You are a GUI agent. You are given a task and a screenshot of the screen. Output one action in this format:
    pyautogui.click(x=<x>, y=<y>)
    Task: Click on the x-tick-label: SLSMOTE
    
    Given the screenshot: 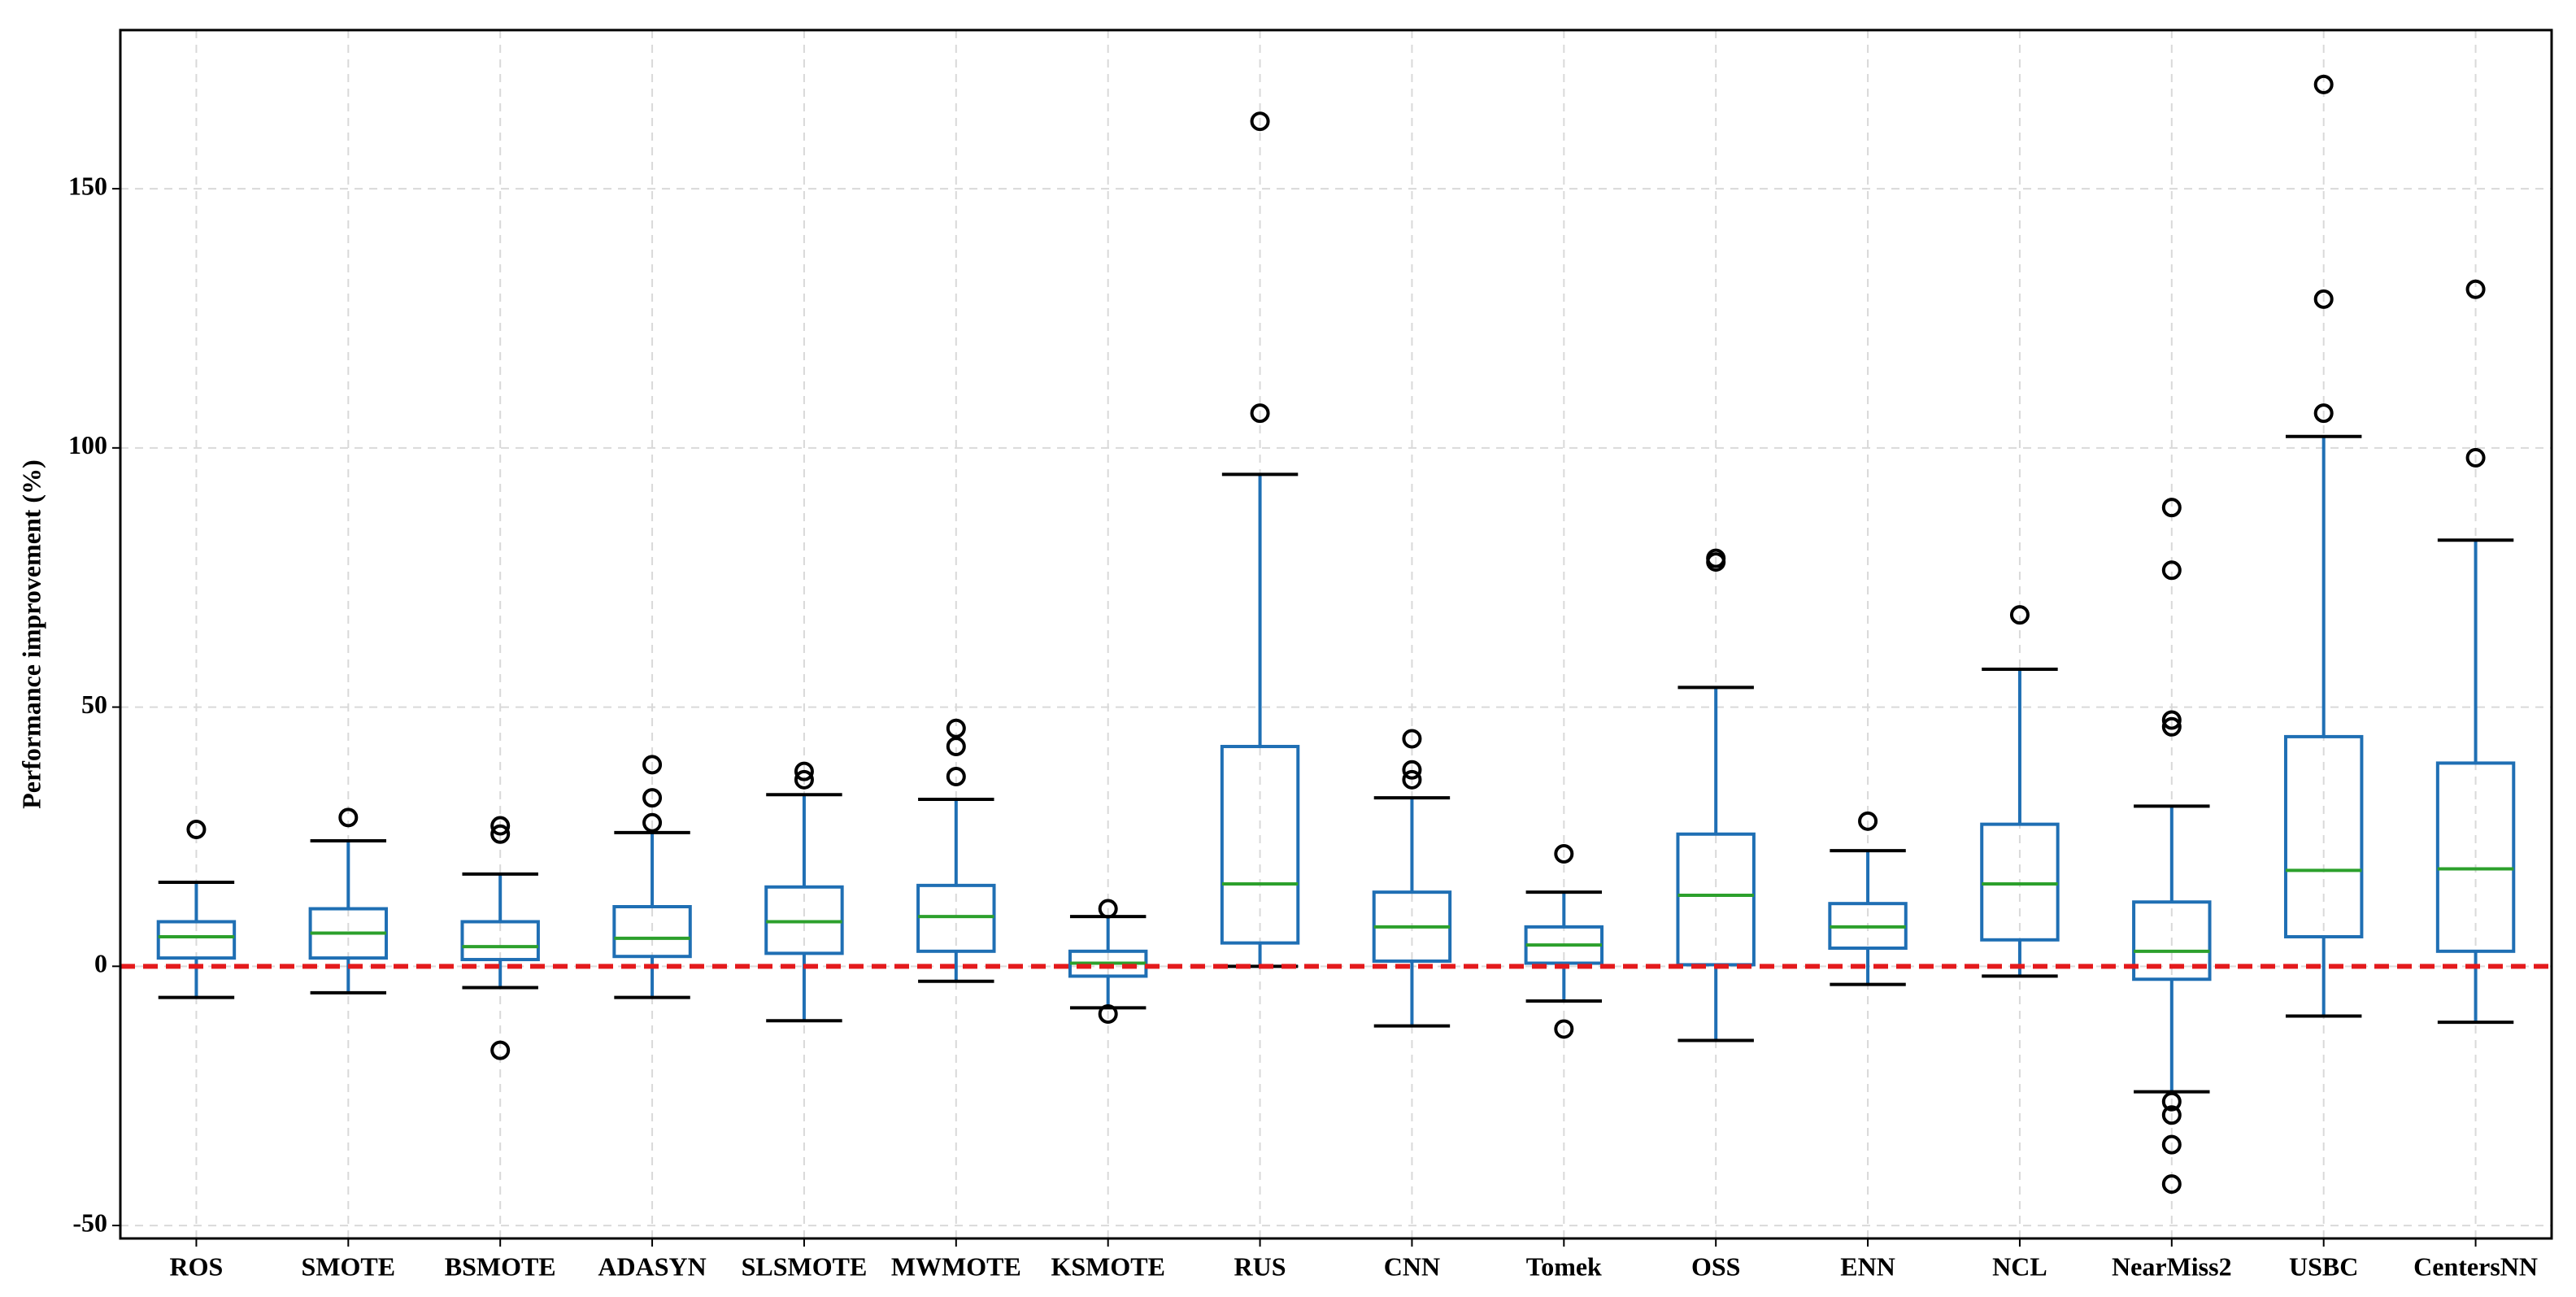 What is the action you would take?
    pyautogui.click(x=805, y=1266)
    